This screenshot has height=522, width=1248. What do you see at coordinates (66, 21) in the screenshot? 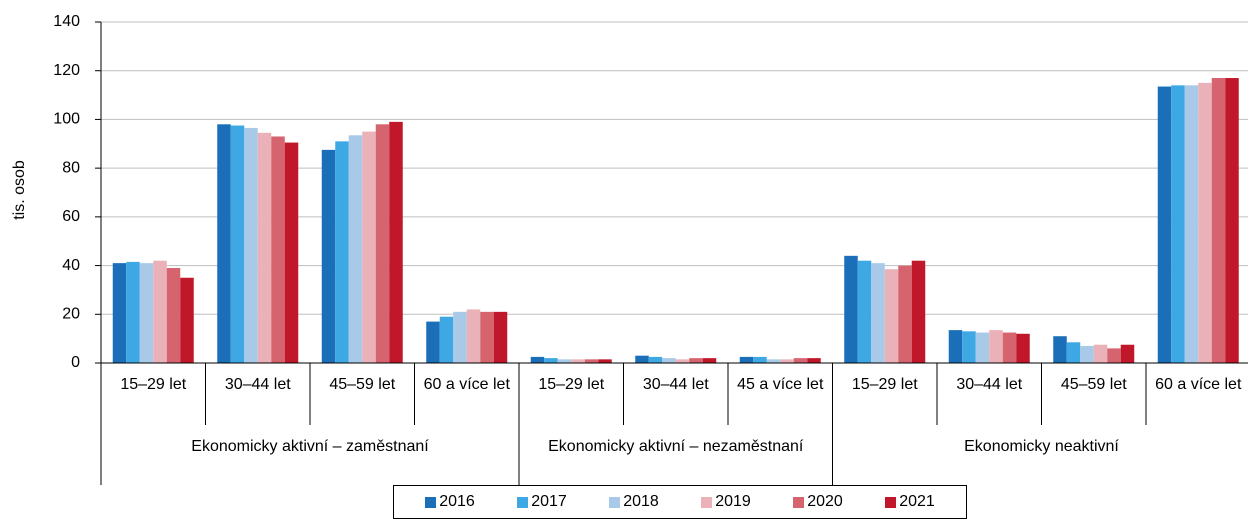
I see `y-tick-label: 140` at bounding box center [66, 21].